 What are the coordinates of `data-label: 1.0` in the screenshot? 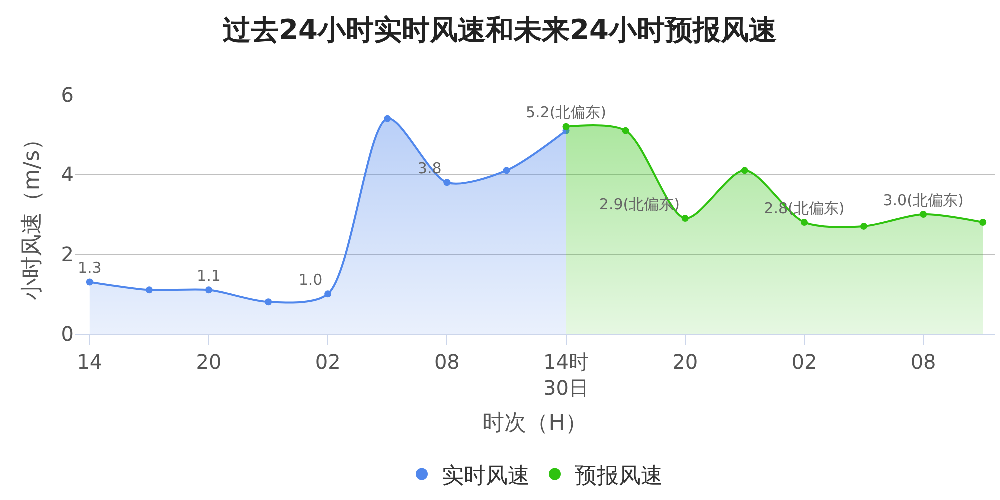 It's located at (310, 280).